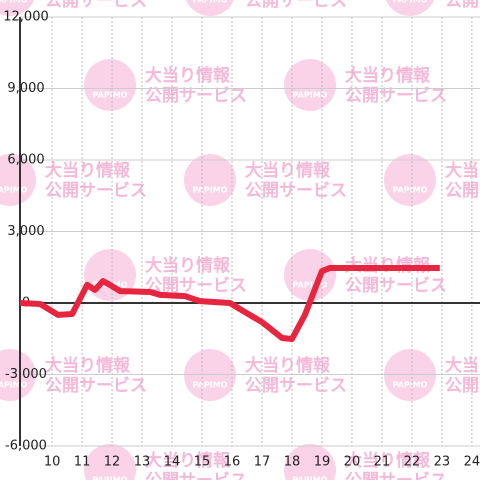  I want to click on y-tick-label: -3,000, so click(26, 374).